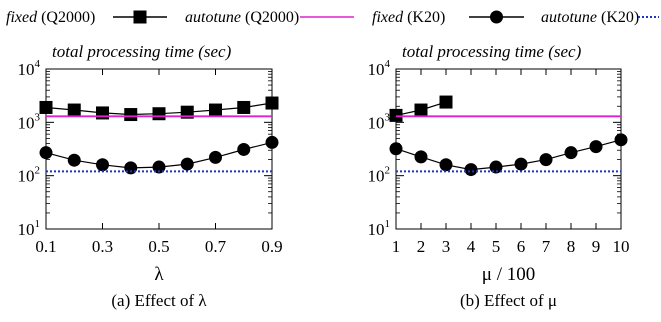 The image size is (661, 322). I want to click on legend-entry: fixed (Q2000), so click(86, 17).